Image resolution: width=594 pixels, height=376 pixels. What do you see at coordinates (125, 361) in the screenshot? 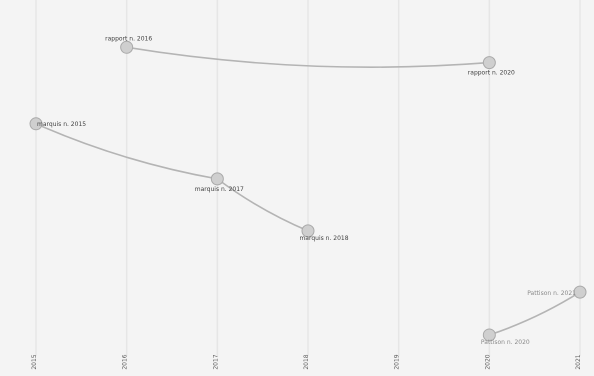
I see `x-tick-label: 2016` at bounding box center [125, 361].